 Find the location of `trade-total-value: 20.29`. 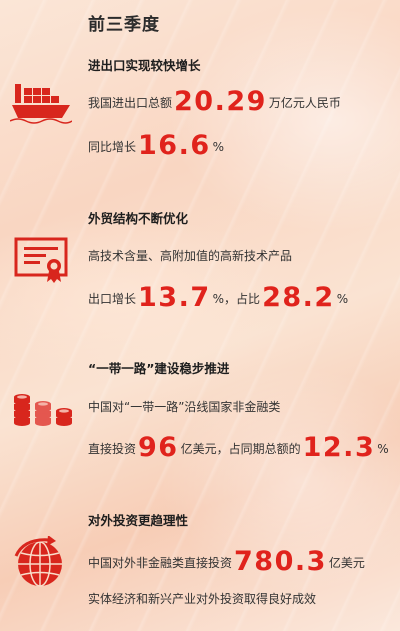

trade-total-value: 20.29 is located at coordinates (220, 101).